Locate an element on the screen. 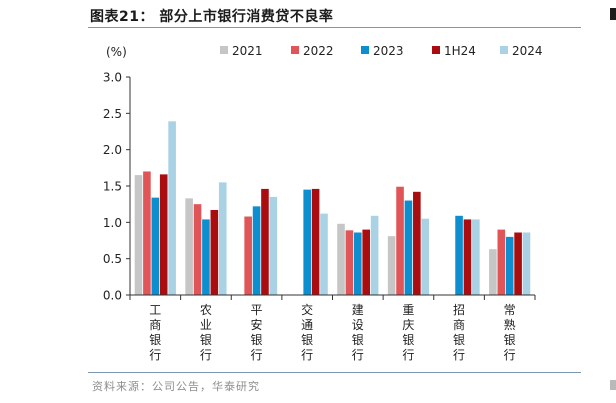 This screenshot has height=403, width=616. y-tick-label: 0.5 is located at coordinates (112, 259).